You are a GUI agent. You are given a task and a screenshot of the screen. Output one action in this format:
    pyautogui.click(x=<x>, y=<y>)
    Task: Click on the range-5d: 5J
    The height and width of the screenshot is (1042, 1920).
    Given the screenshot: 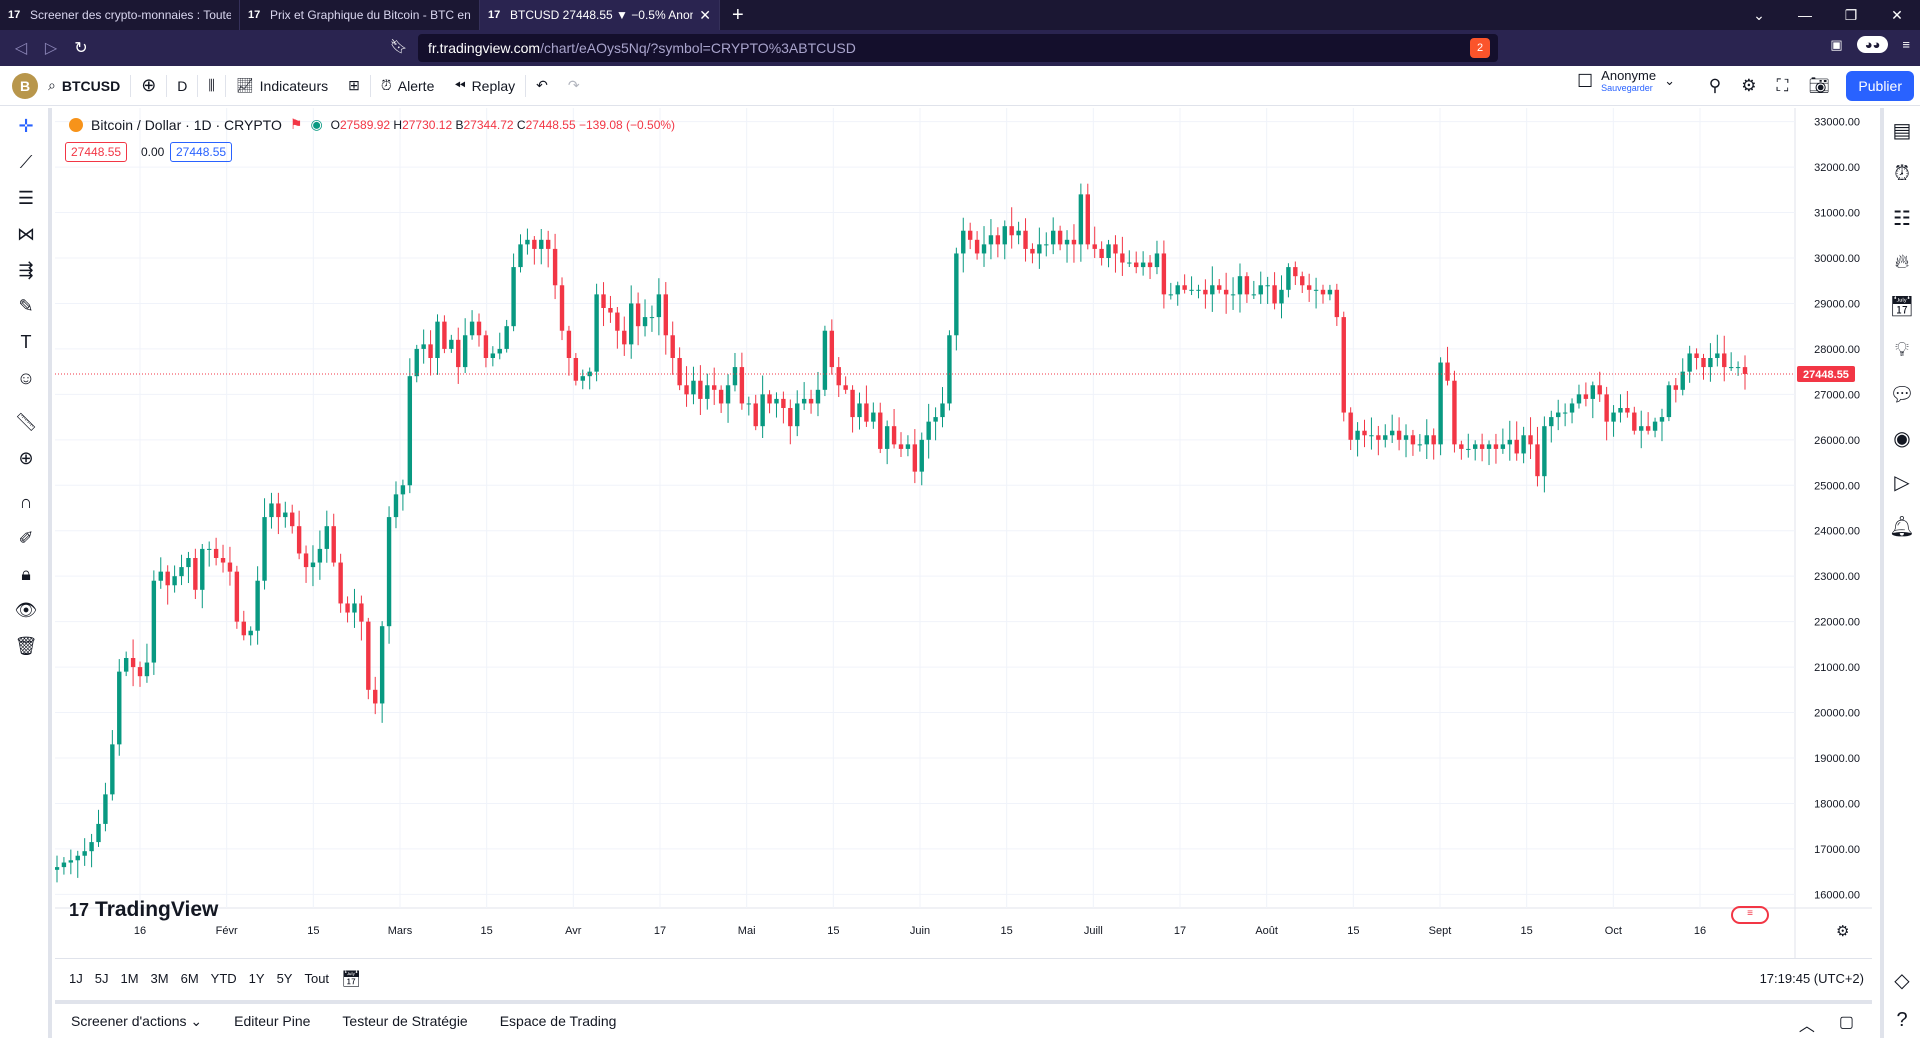 What is the action you would take?
    pyautogui.click(x=101, y=978)
    